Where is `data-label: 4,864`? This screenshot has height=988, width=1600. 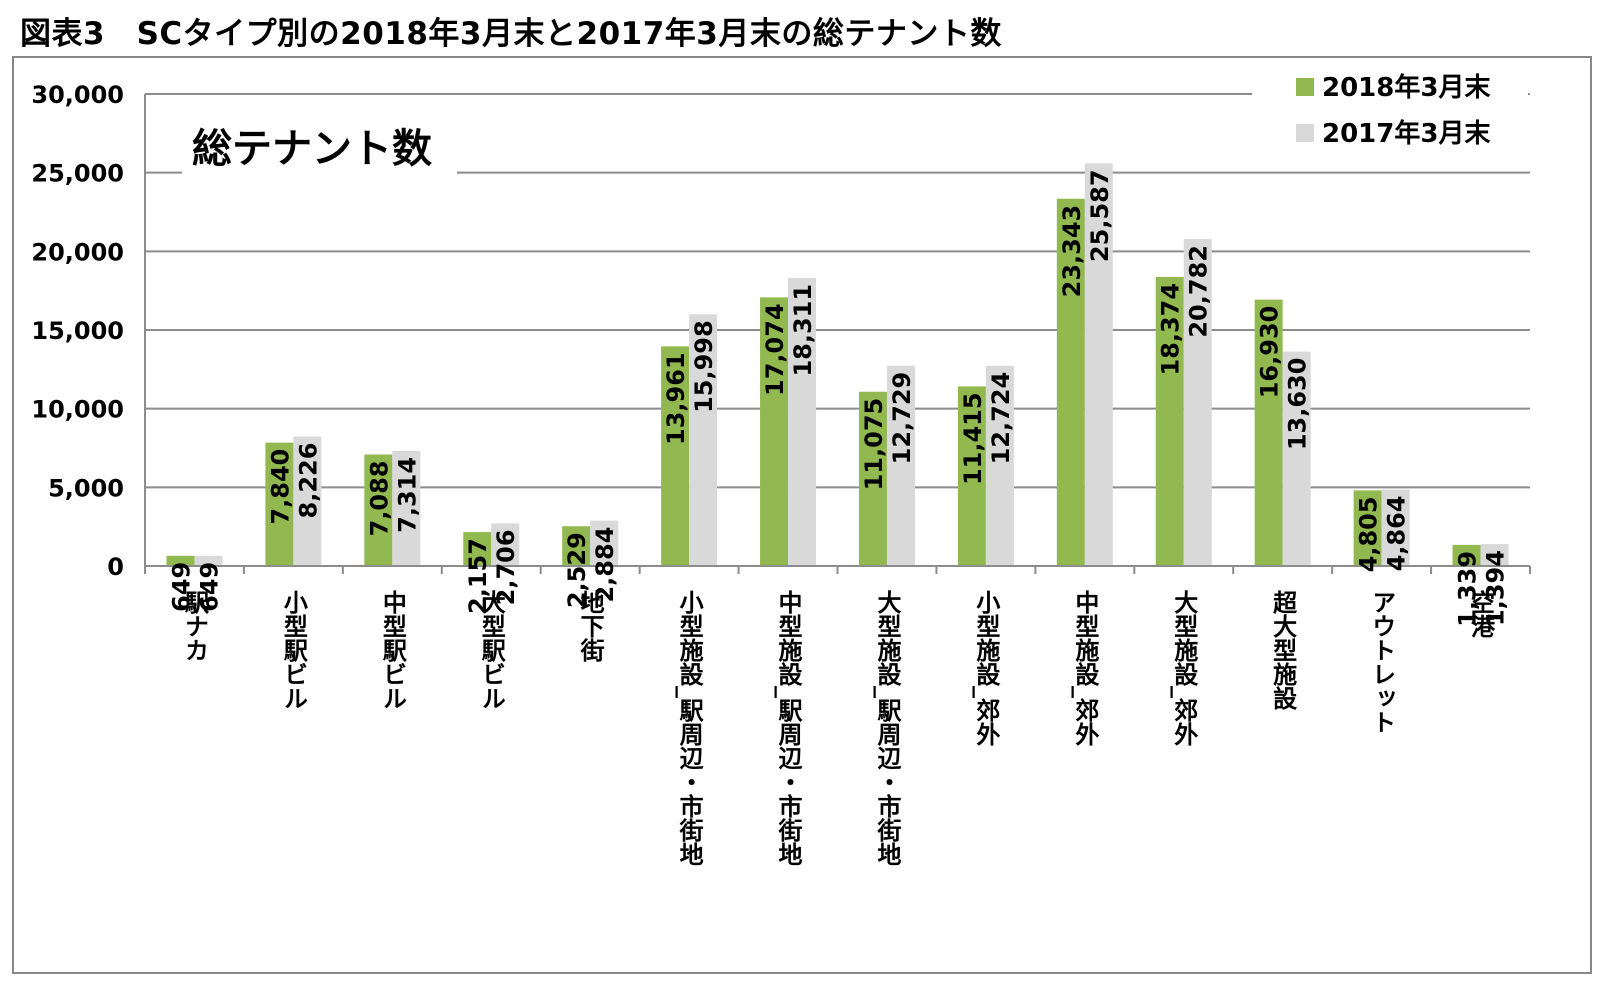 data-label: 4,864 is located at coordinates (1397, 533).